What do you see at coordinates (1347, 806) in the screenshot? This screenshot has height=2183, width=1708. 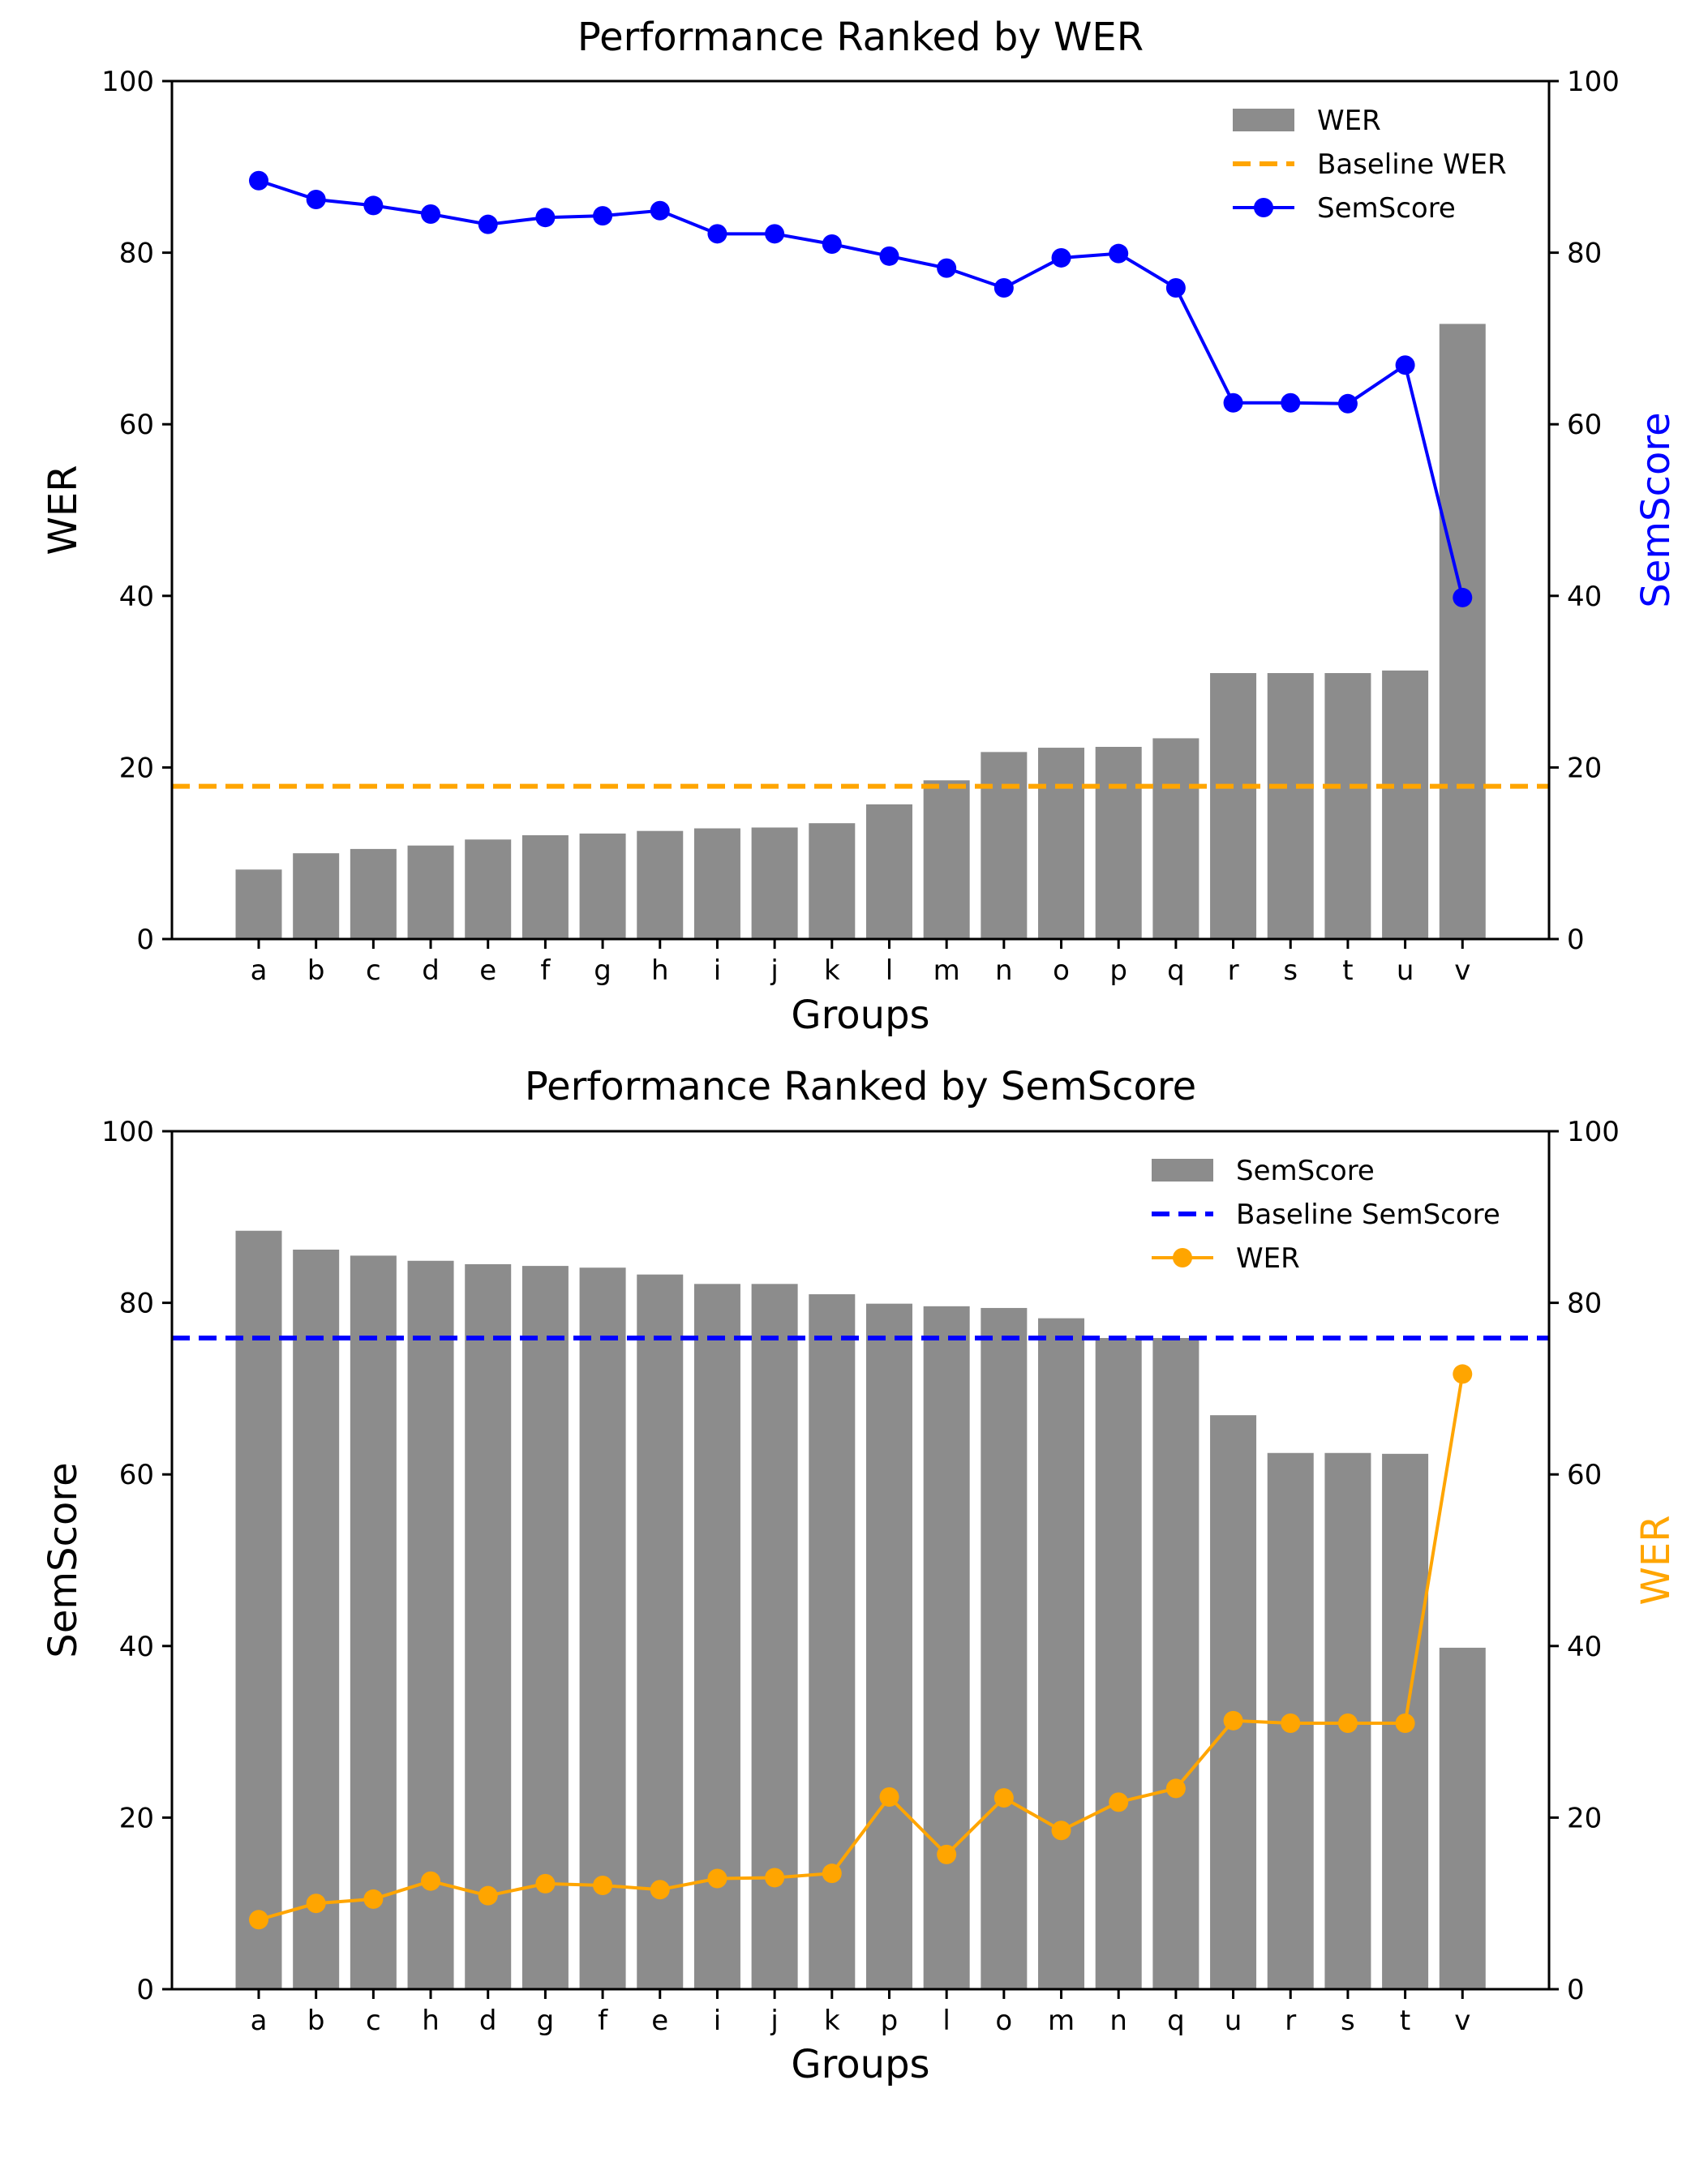 I see `bar-t` at bounding box center [1347, 806].